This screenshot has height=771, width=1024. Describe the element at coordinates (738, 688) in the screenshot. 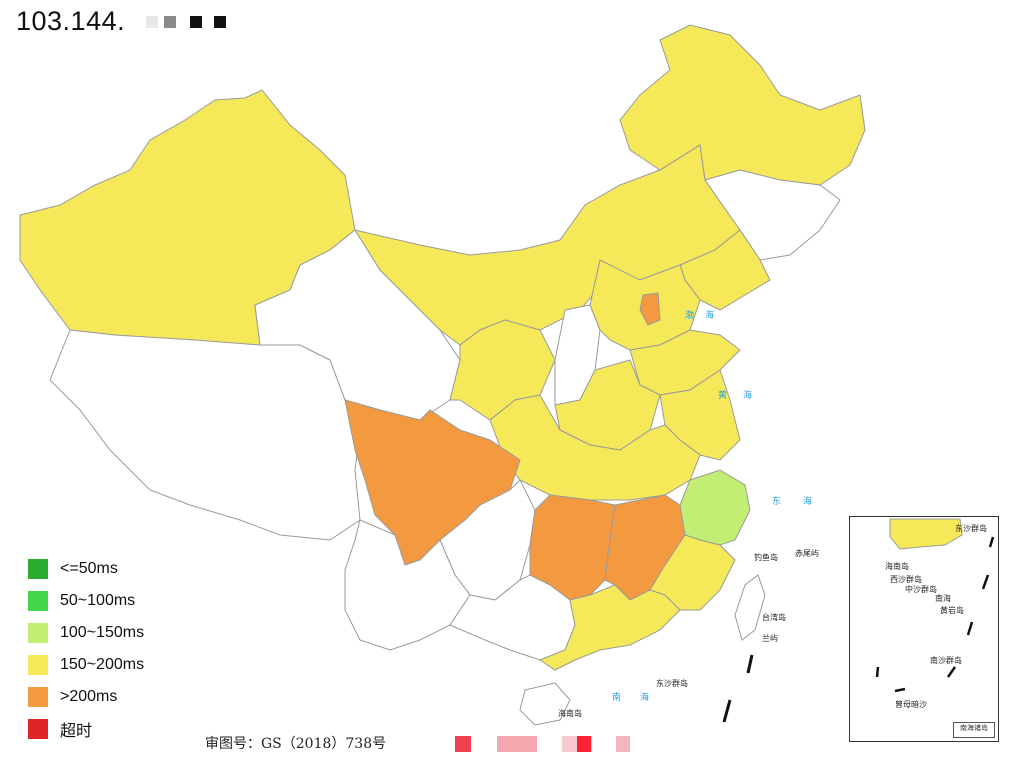

I see `nine-dash-line` at that location.